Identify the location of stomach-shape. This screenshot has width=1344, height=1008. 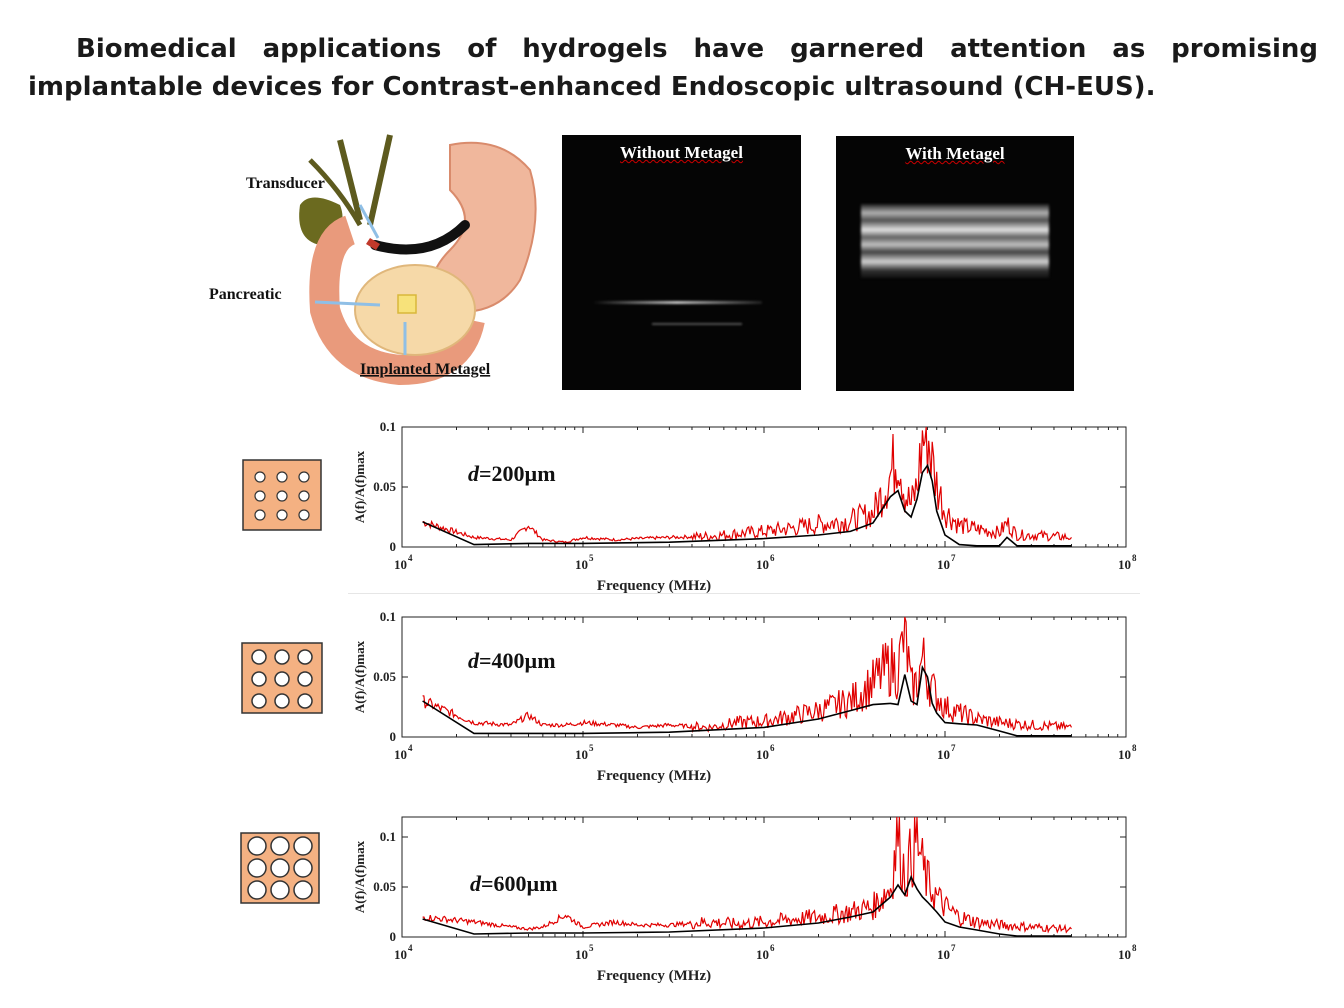
(484, 227).